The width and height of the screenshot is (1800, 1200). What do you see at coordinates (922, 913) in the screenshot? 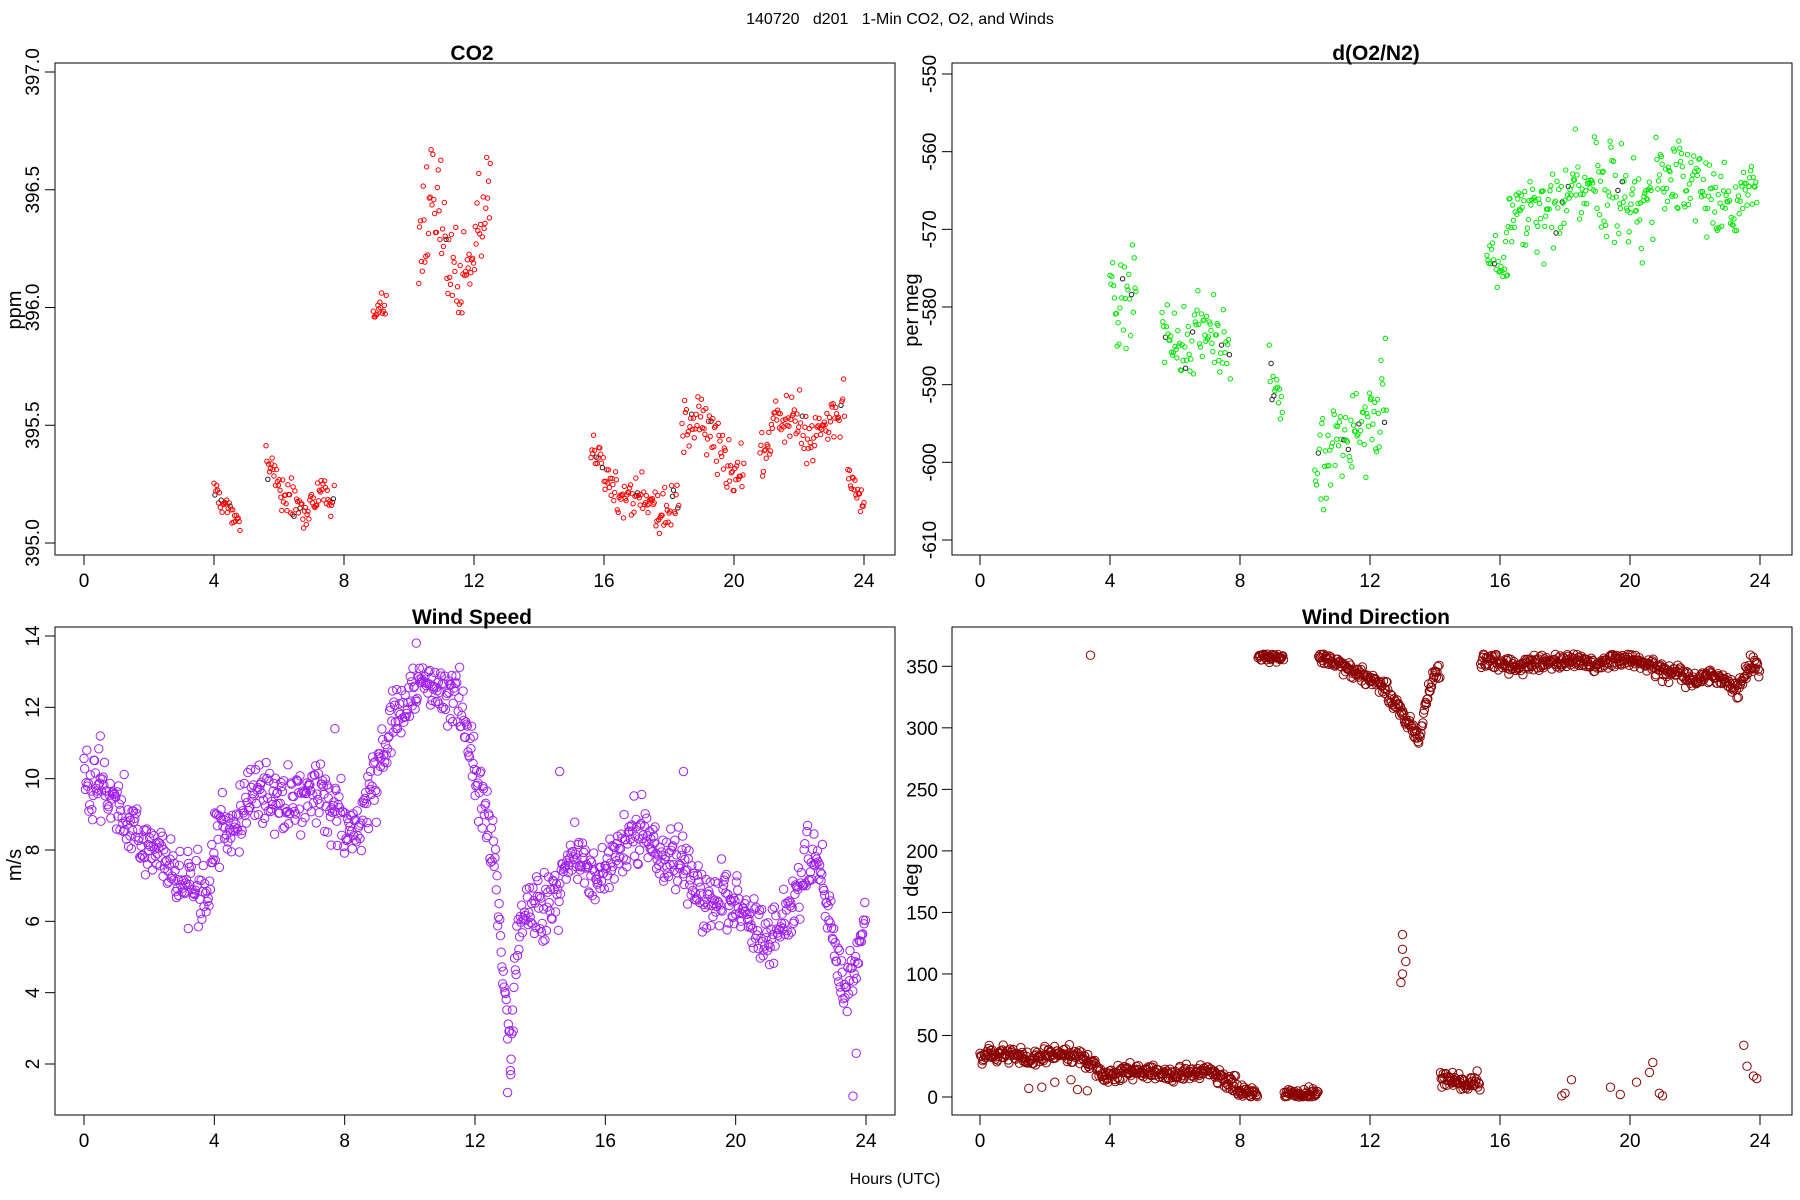
I see `y-tick-label: 150` at bounding box center [922, 913].